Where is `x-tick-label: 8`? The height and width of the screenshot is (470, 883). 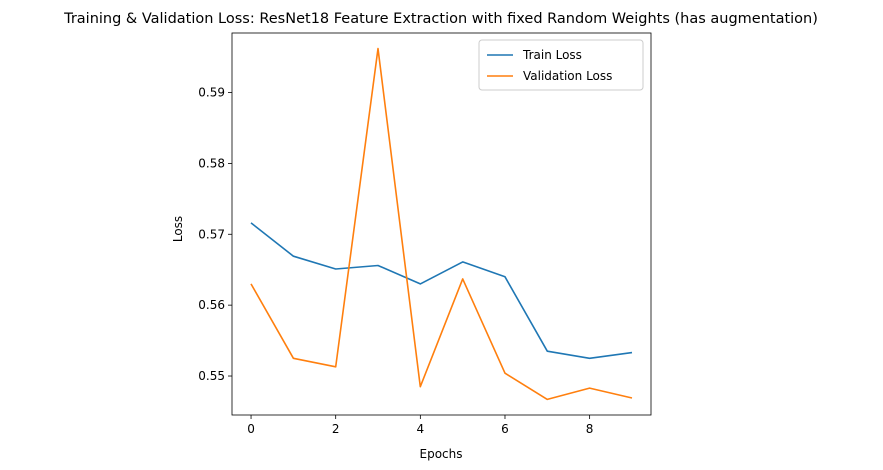 x-tick-label: 8 is located at coordinates (590, 429).